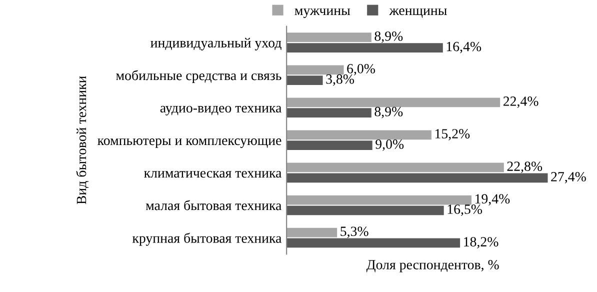 This screenshot has height=292, width=597. I want to click on y-tick-label: компьютеры и комплексующие, so click(190, 143).